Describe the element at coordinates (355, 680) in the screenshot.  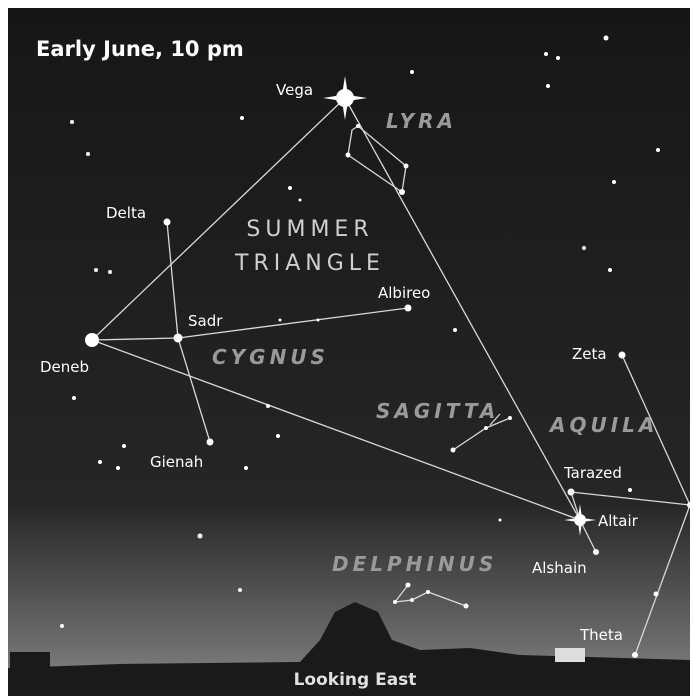
I see `footer: Looking East` at that location.